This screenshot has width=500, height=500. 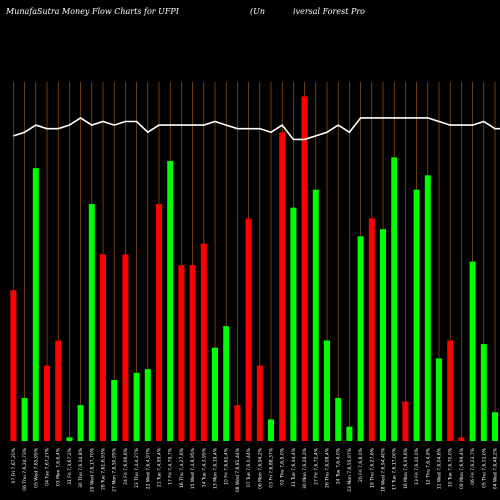 I want to click on x-tick-label: 08 Wed 7,6,81,44%, so click(x=238, y=469).